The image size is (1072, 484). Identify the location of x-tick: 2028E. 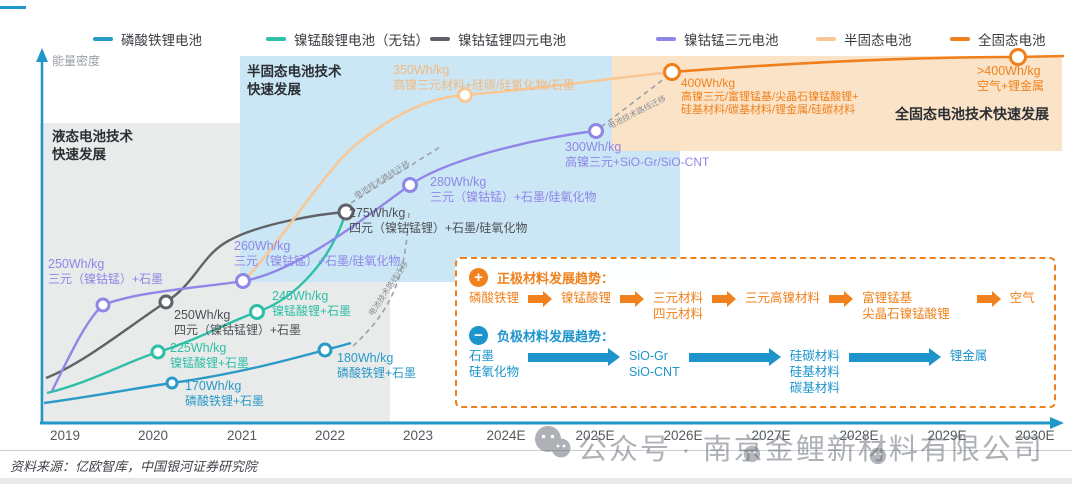
(859, 435).